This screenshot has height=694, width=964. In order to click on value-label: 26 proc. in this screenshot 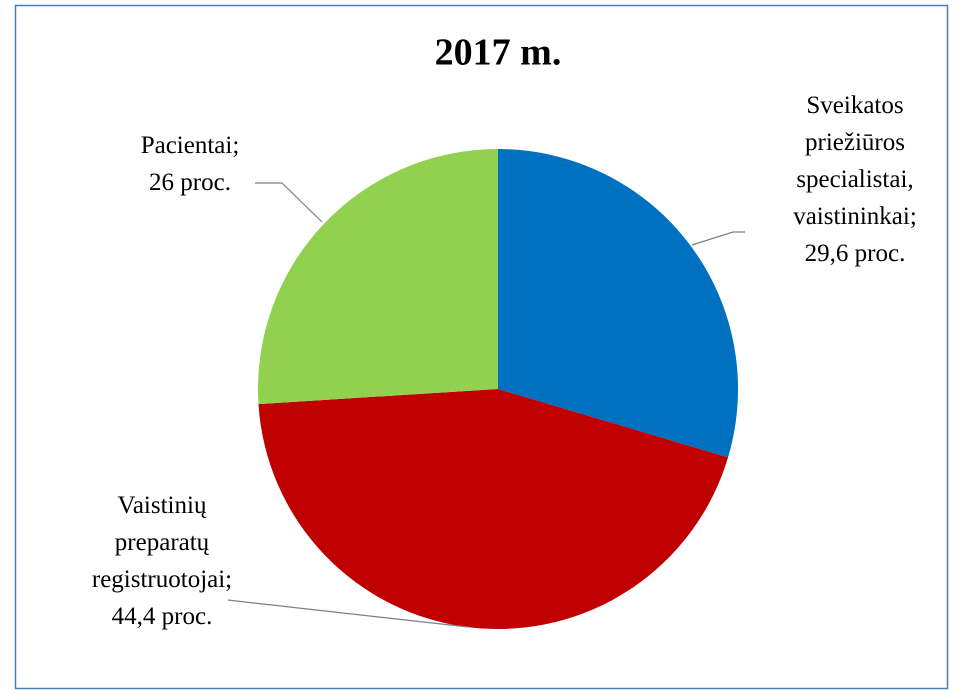, I will do `click(190, 182)`.